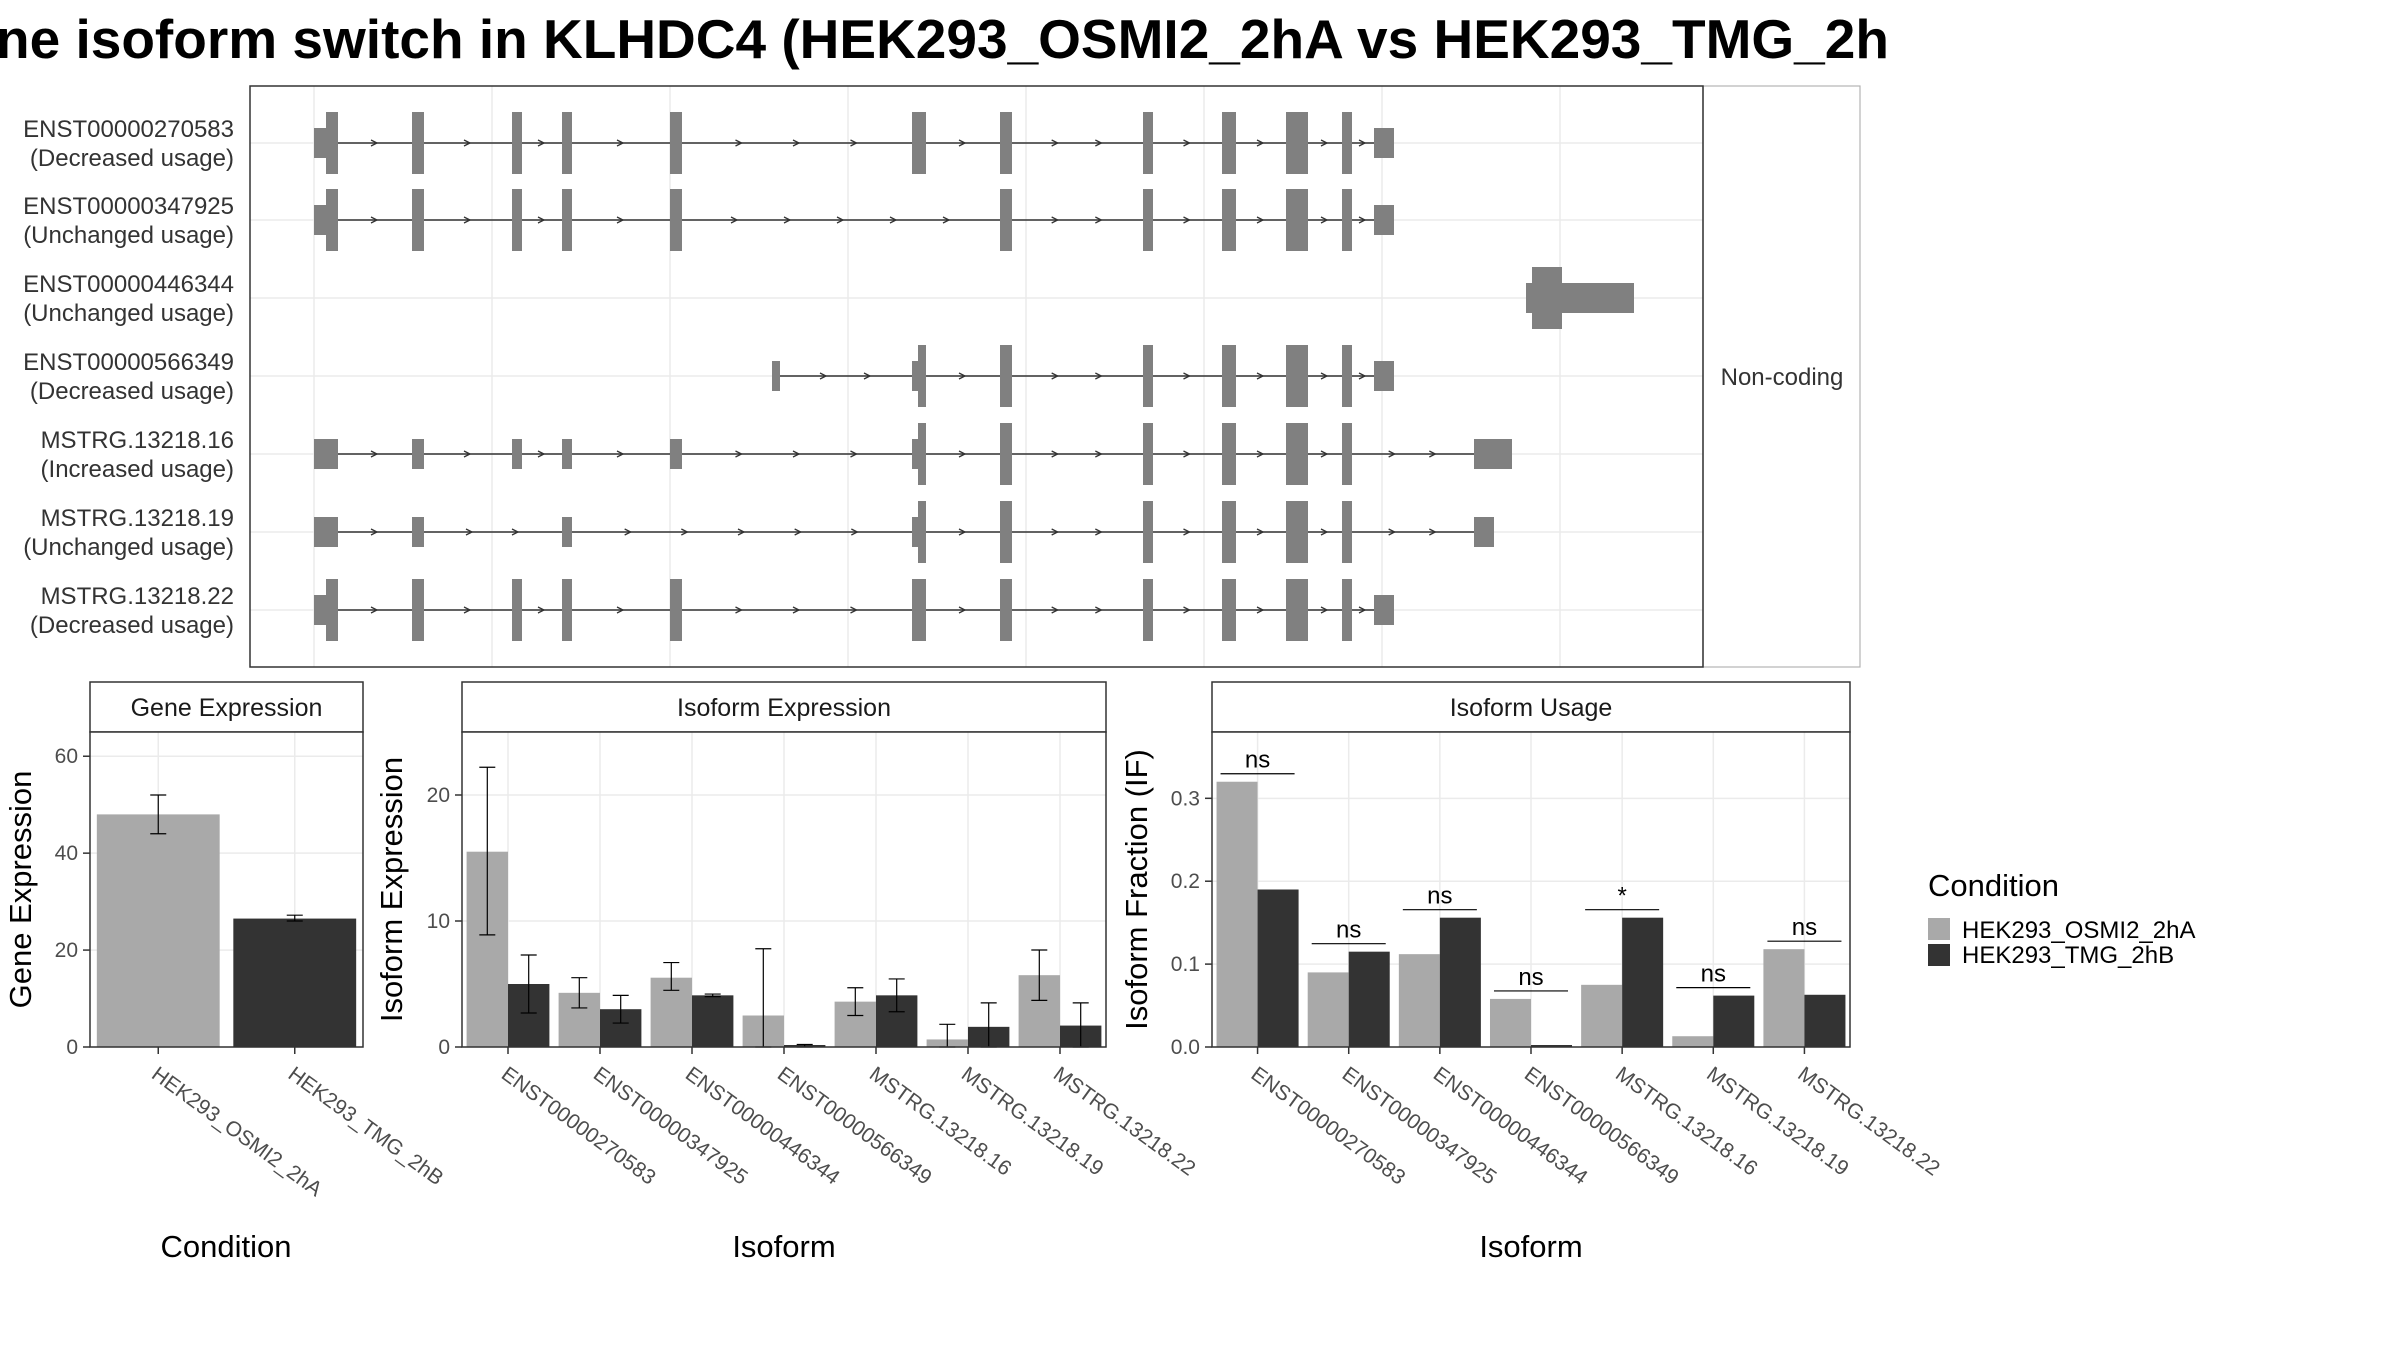 The image size is (2400, 1350). I want to click on transcript-id-label: ENST00000270583, so click(128, 129).